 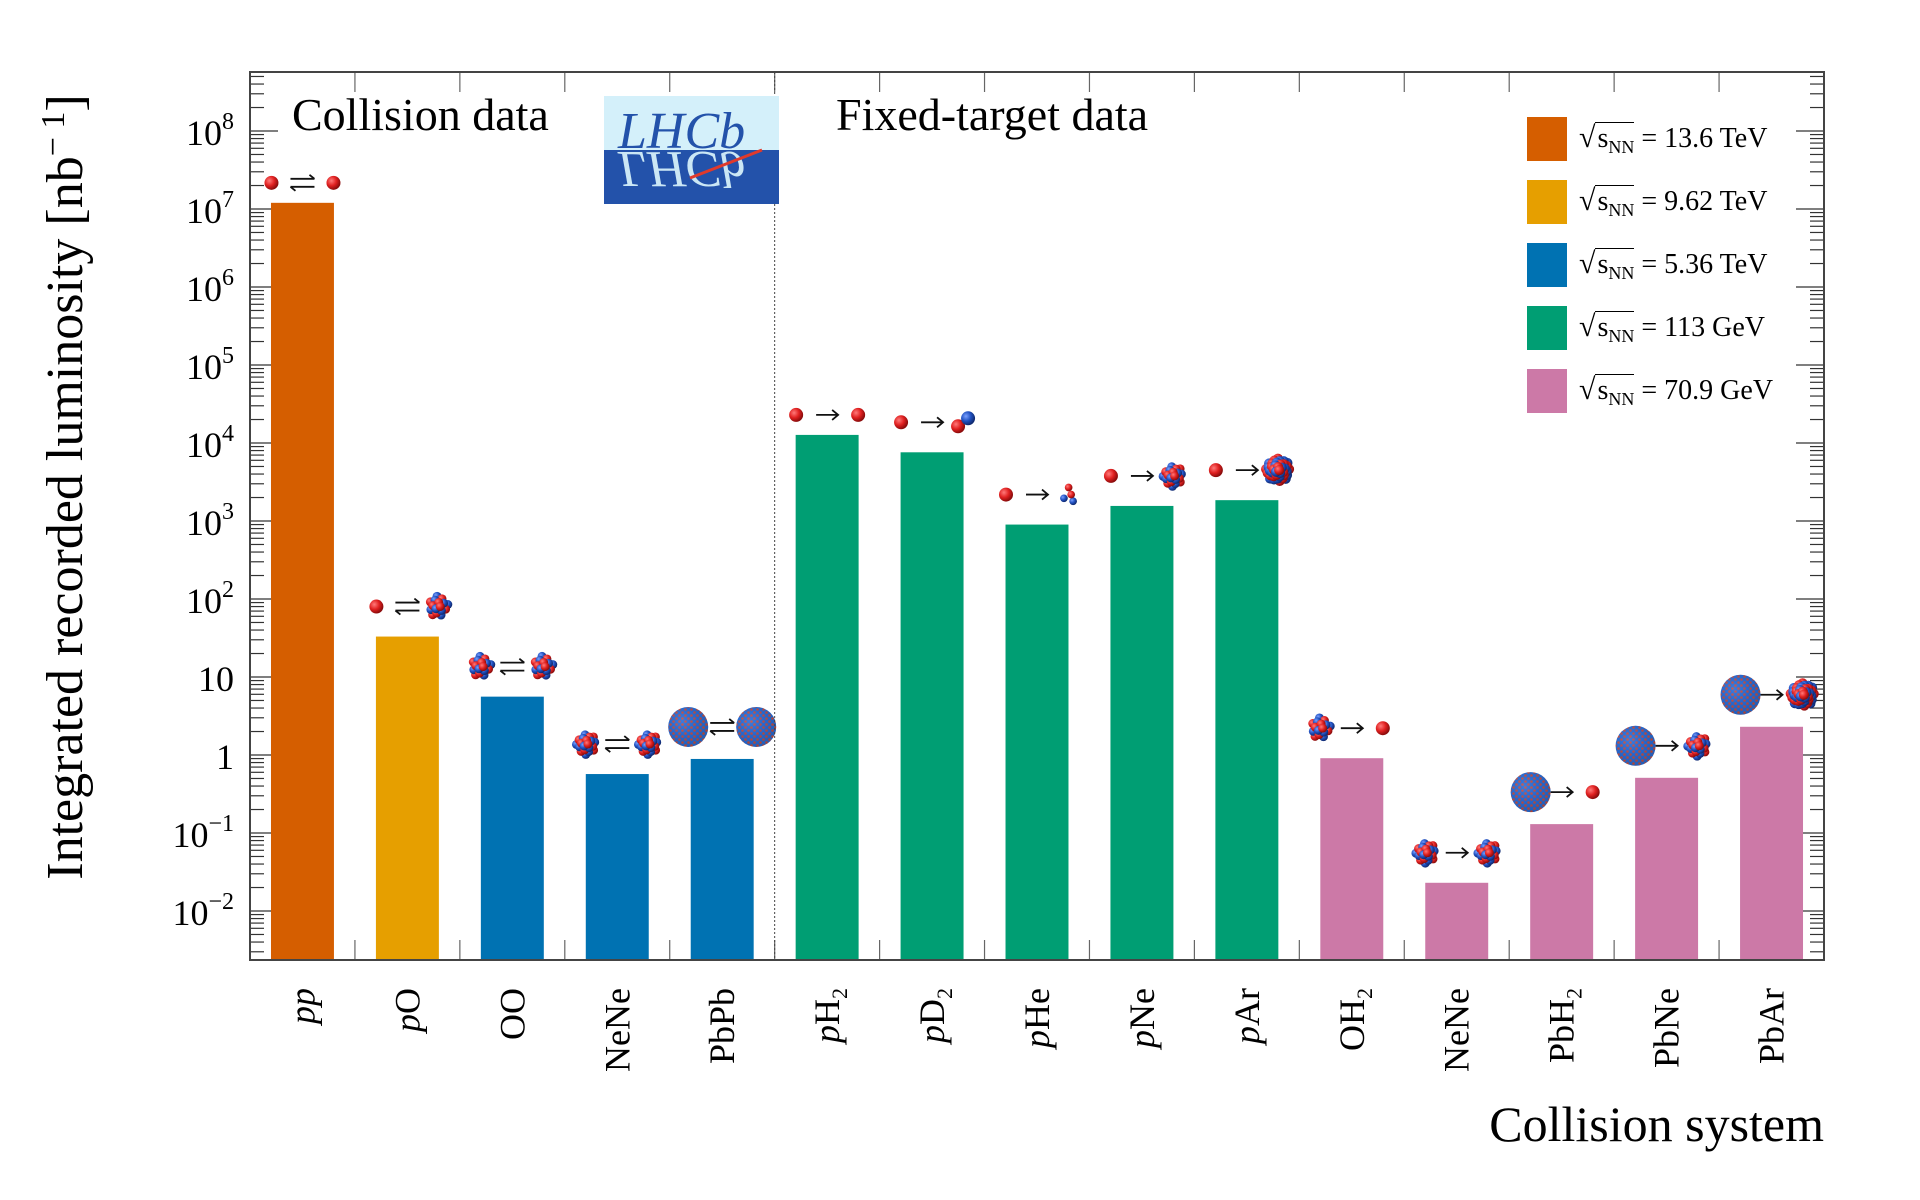 I want to click on collision-icon-pd2, so click(x=935, y=422).